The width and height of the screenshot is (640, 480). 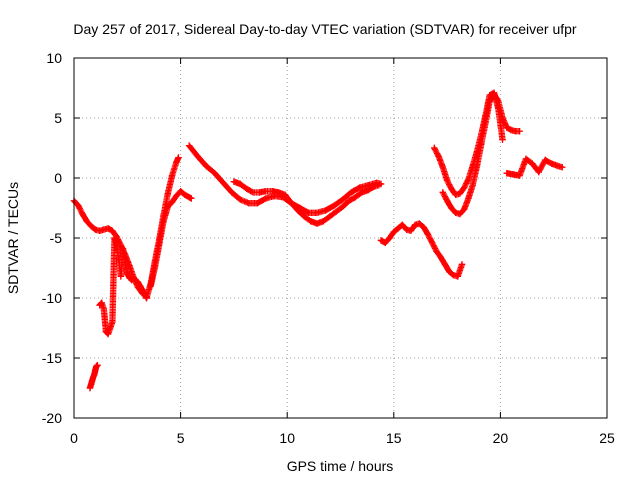 What do you see at coordinates (394, 438) in the screenshot?
I see `x-tick-label: 15` at bounding box center [394, 438].